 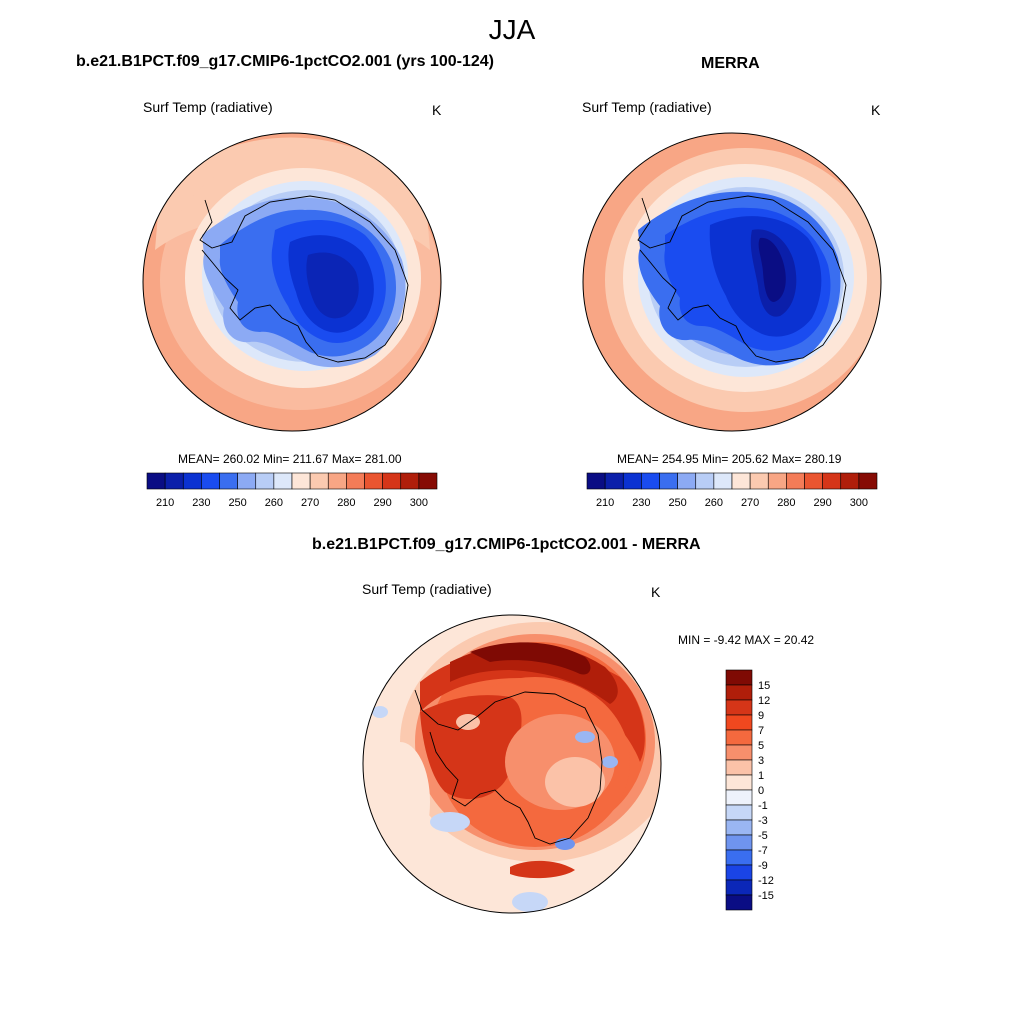 I want to click on colorbar-model-tick-label: 280, so click(x=346, y=503).